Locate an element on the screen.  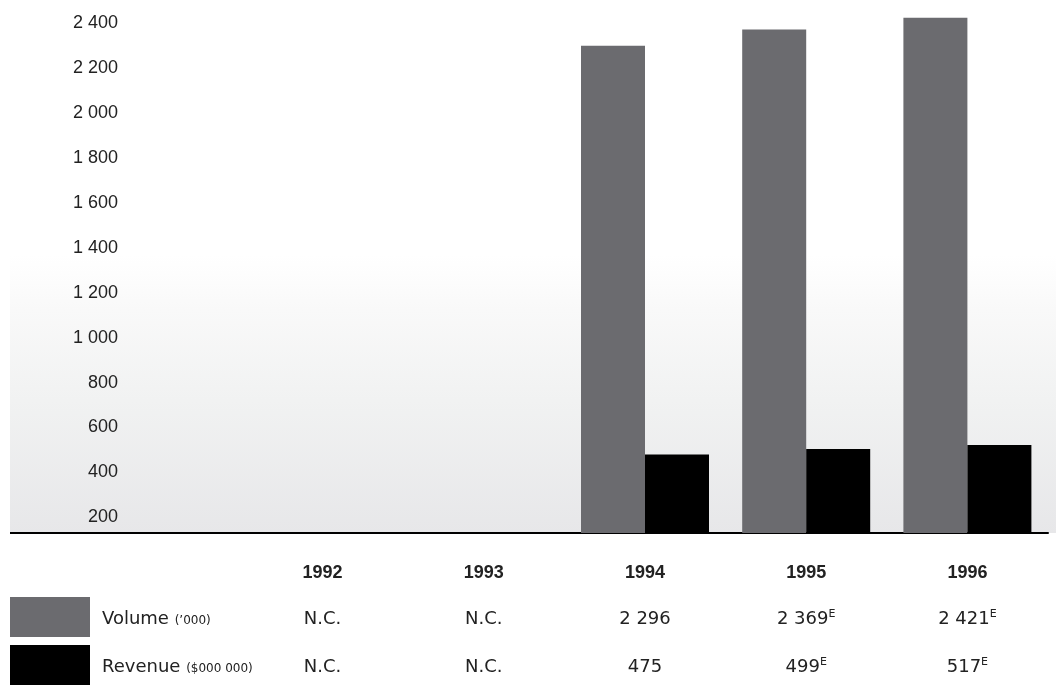
y-tick-label: 400 is located at coordinates (102, 471).